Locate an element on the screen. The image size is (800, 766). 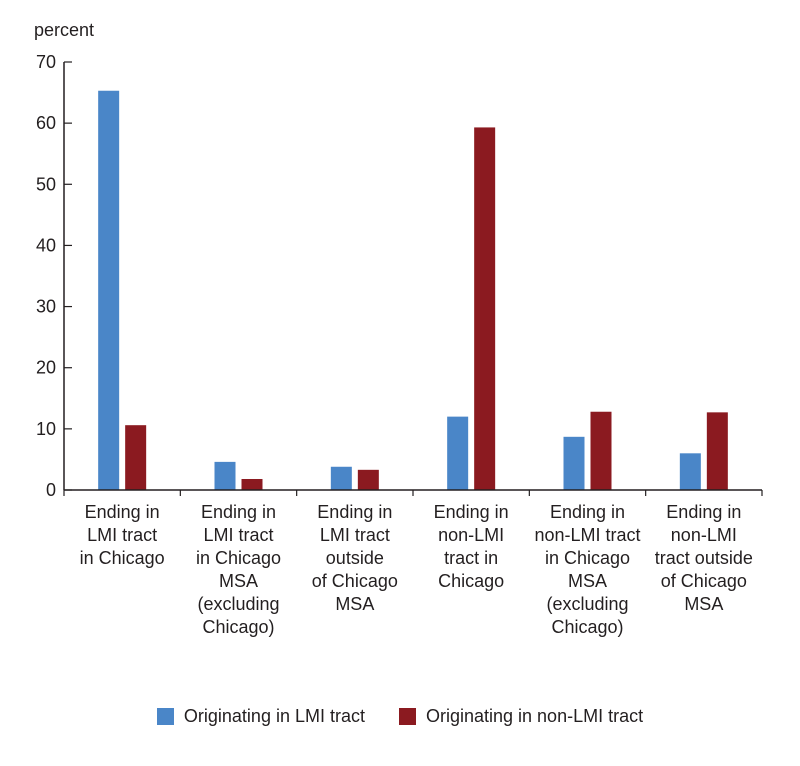
legend-item-lmi: Originating in LMI tract is located at coordinates (260, 716).